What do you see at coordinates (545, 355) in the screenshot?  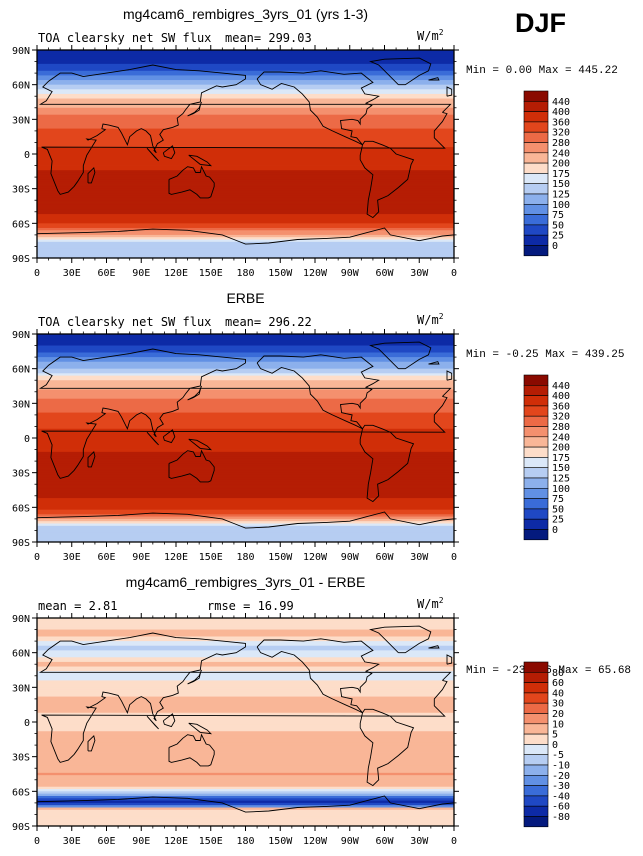 I see `panel-2-minmax: Min = -0.25 Max = 439.25` at bounding box center [545, 355].